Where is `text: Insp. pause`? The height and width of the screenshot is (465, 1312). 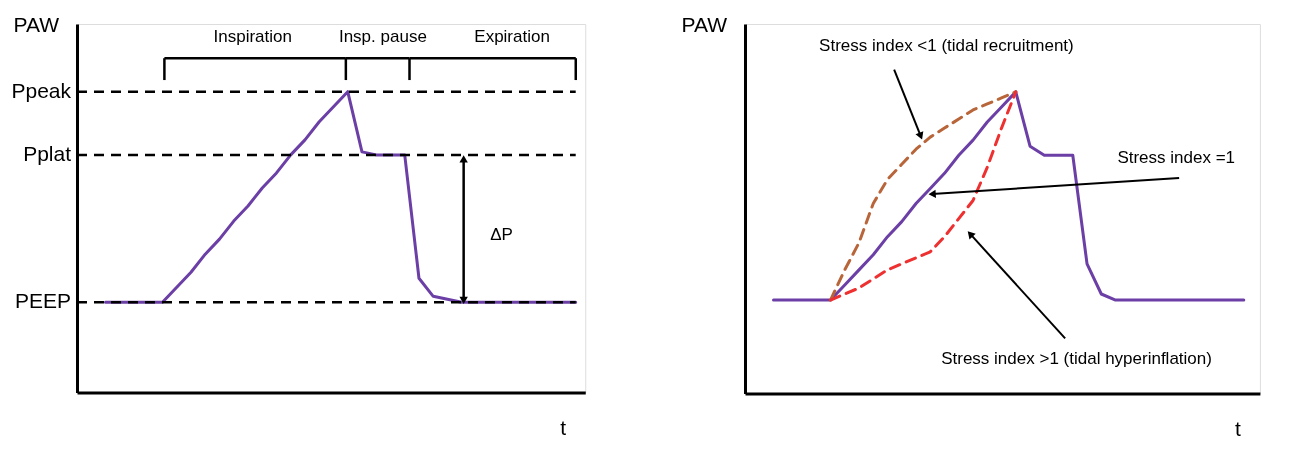 text: Insp. pause is located at coordinates (382, 37).